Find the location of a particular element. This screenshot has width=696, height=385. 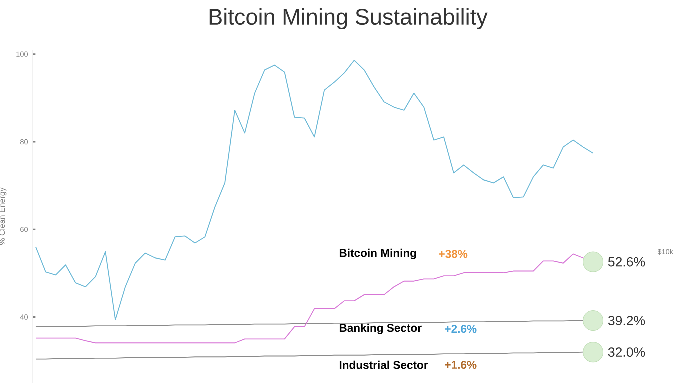

data-label: 52.6% is located at coordinates (627, 262).